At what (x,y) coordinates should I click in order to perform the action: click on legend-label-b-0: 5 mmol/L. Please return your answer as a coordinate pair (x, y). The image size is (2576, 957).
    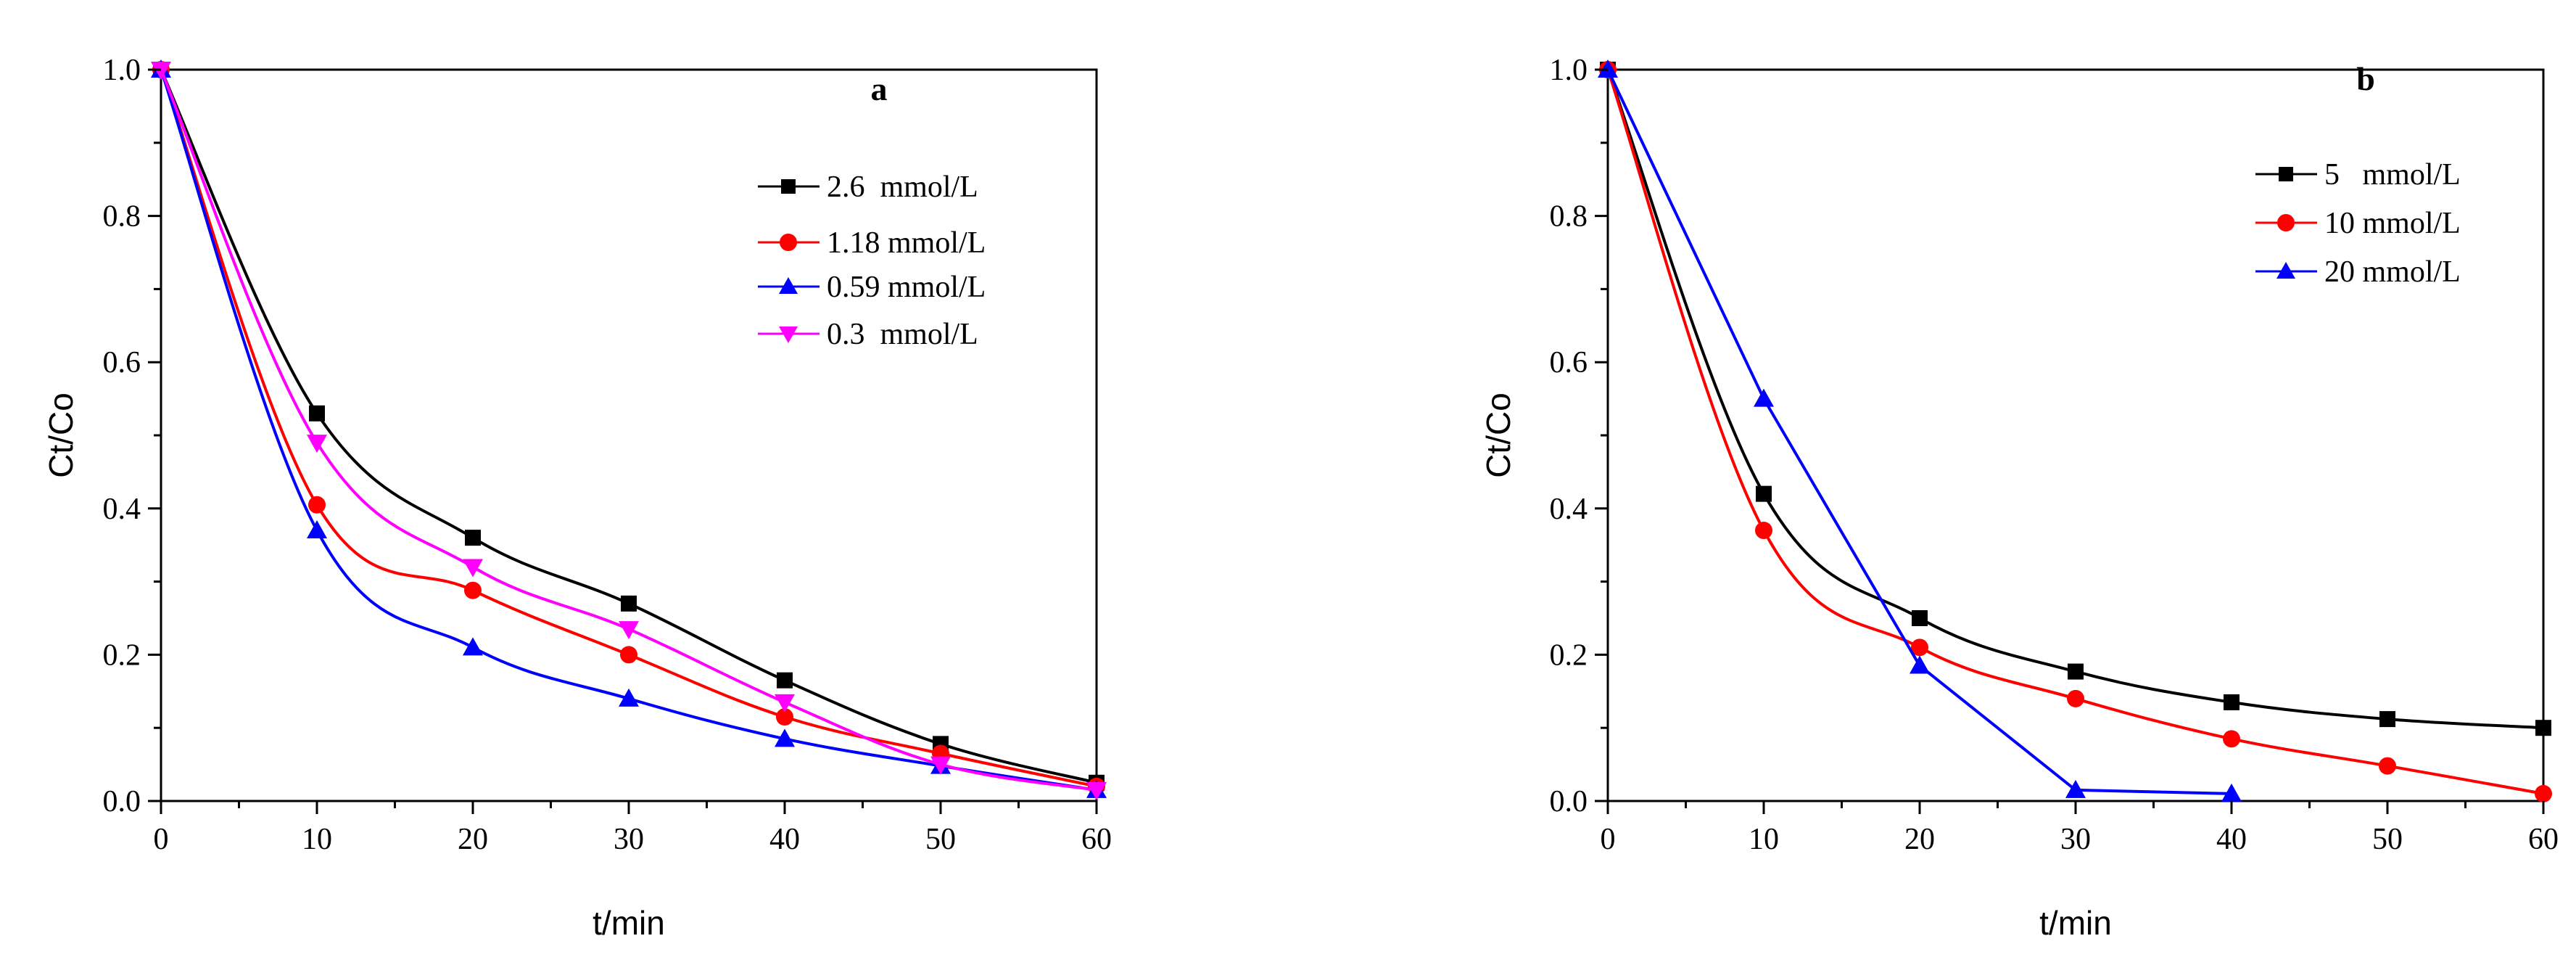
    Looking at the image, I should click on (2392, 175).